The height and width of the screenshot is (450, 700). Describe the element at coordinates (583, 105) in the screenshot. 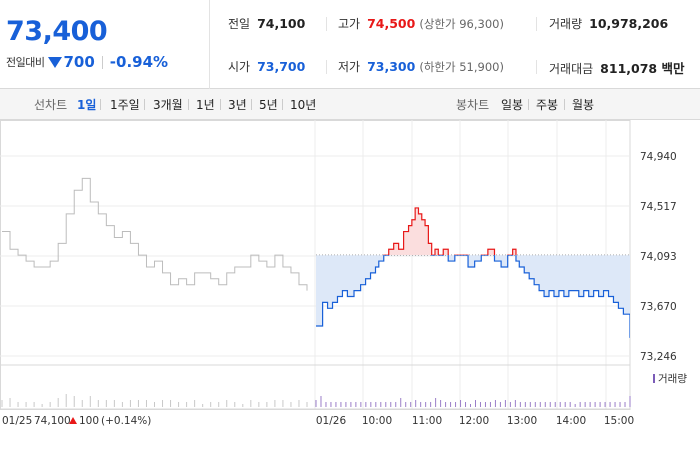

I see `candle-monthly: 월봉` at that location.